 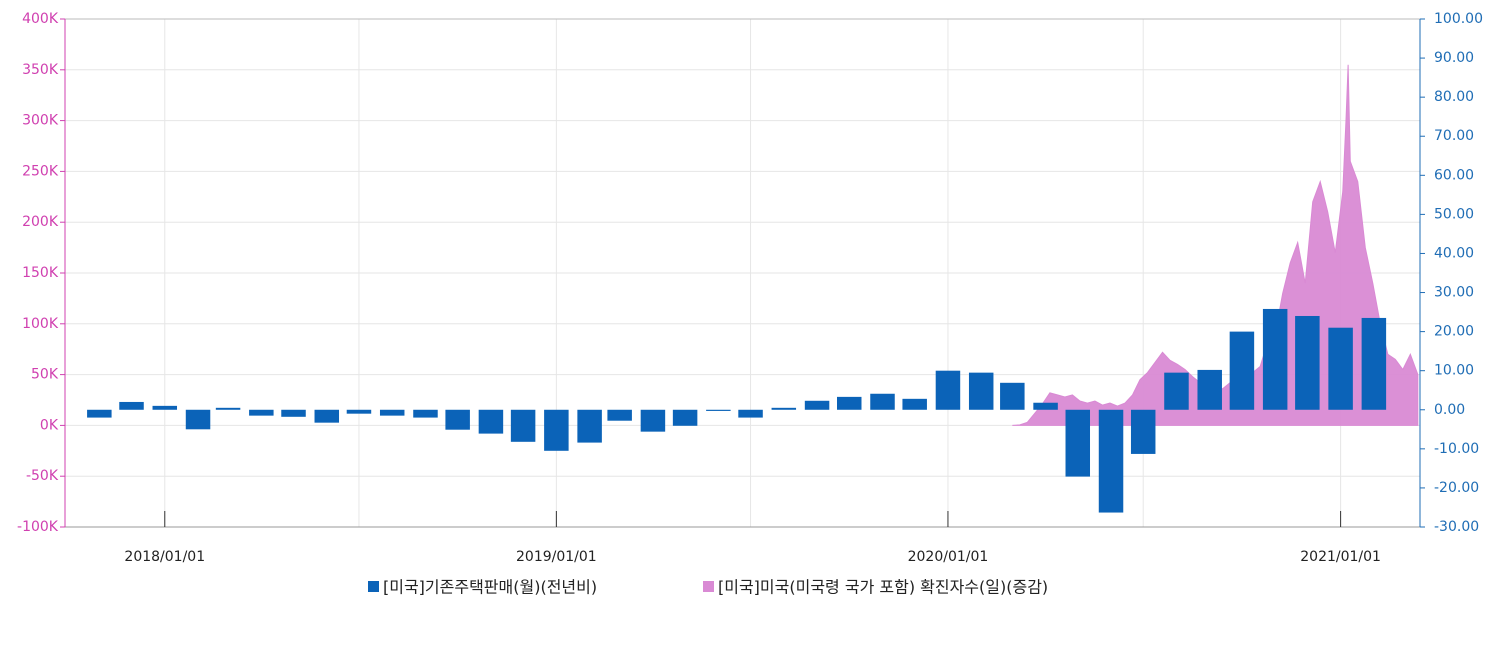 What do you see at coordinates (40, 121) in the screenshot?
I see `y-tick-label: 300K` at bounding box center [40, 121].